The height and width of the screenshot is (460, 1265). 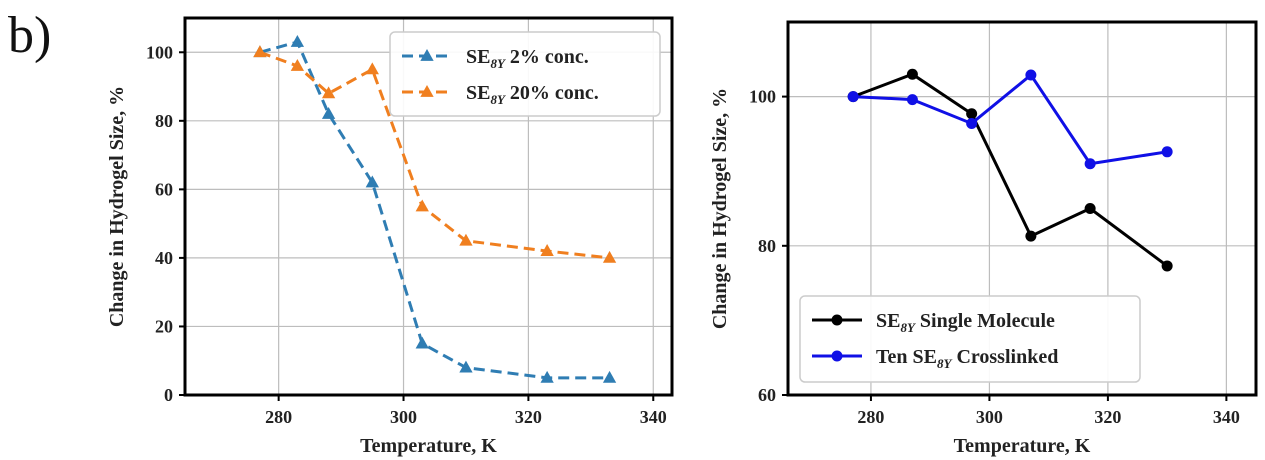 I want to click on y-tick-label: 0, so click(x=168, y=395).